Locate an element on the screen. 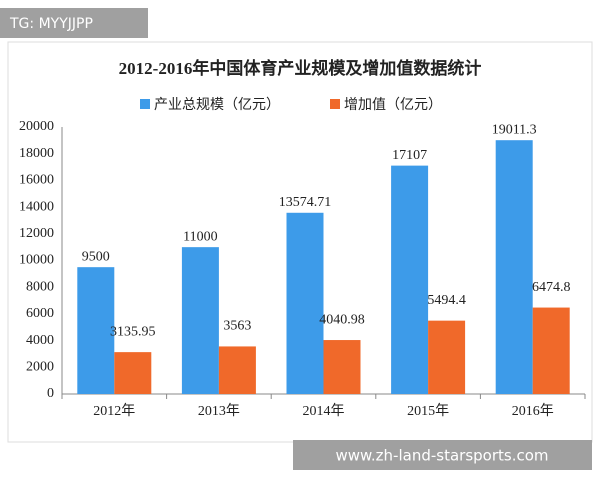 This screenshot has height=484, width=600. data-label: 9500 is located at coordinates (96, 256).